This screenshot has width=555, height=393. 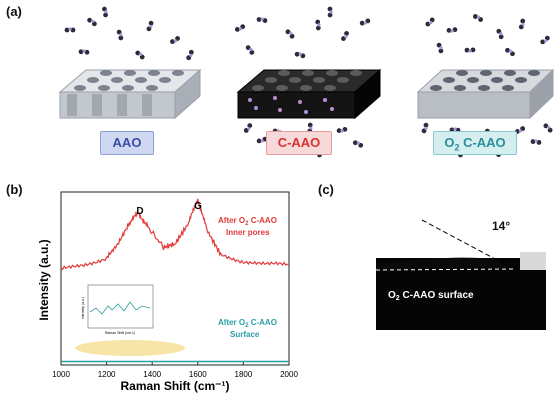 What do you see at coordinates (431, 296) in the screenshot?
I see `surface-label: O2 C-AAO surface` at bounding box center [431, 296].